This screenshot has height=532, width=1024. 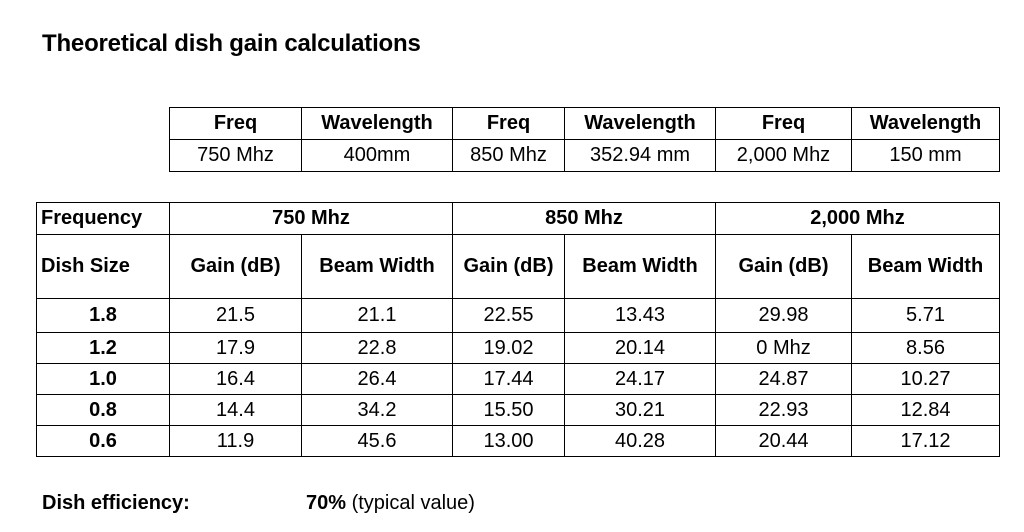 What do you see at coordinates (377, 441) in the screenshot?
I see `table-cell: 45.6` at bounding box center [377, 441].